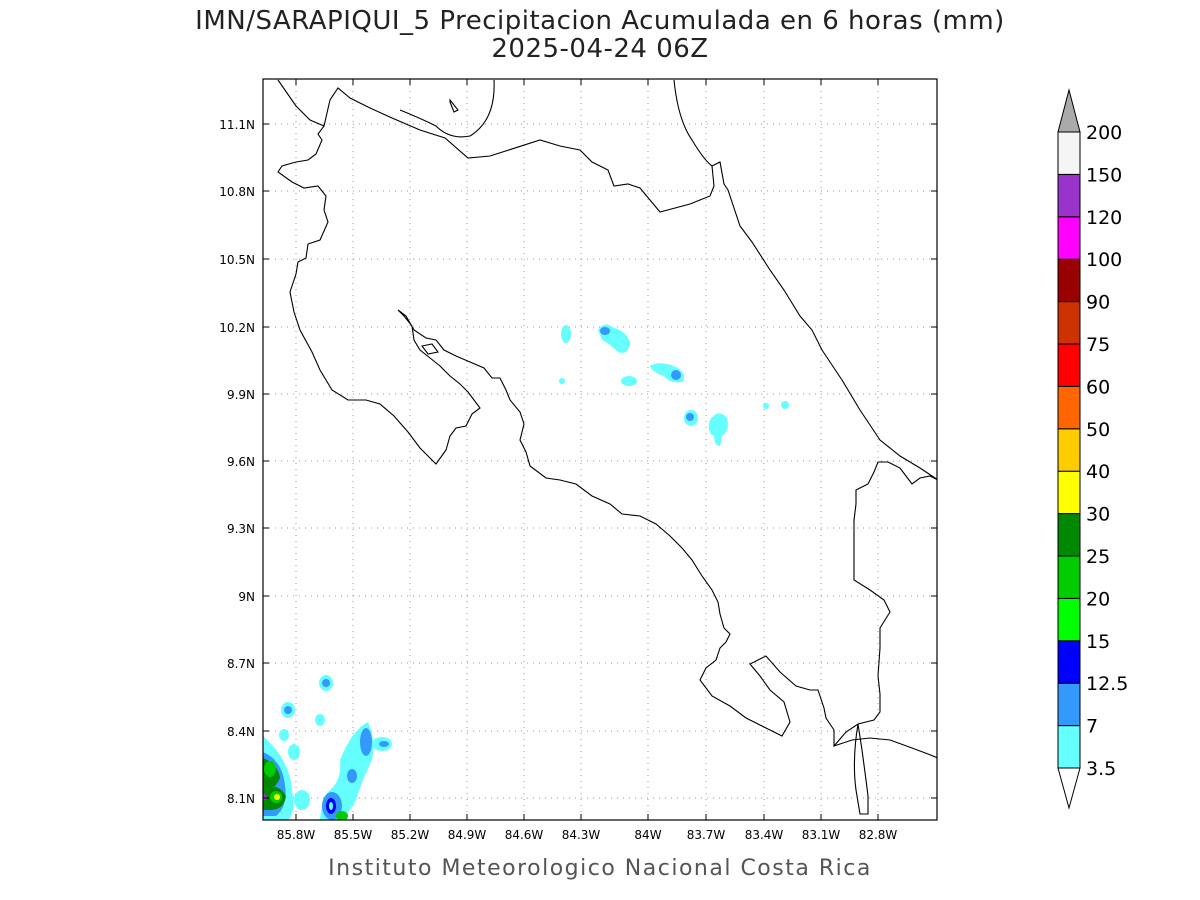  Describe the element at coordinates (1098, 472) in the screenshot. I see `colorbar-label: 40` at that location.